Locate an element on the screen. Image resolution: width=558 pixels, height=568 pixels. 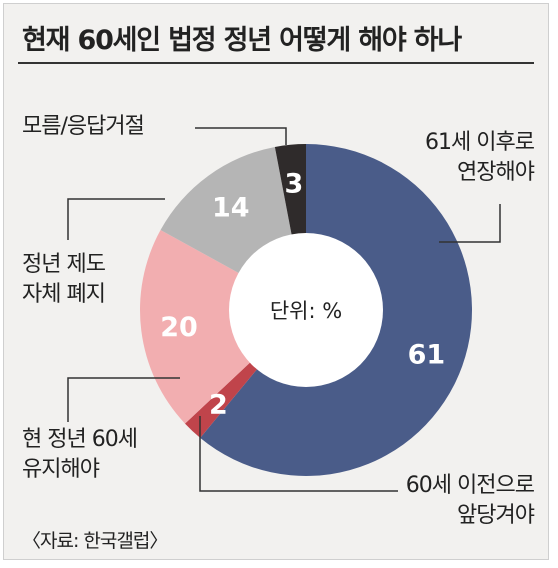
donut-hole is located at coordinates (306, 310).